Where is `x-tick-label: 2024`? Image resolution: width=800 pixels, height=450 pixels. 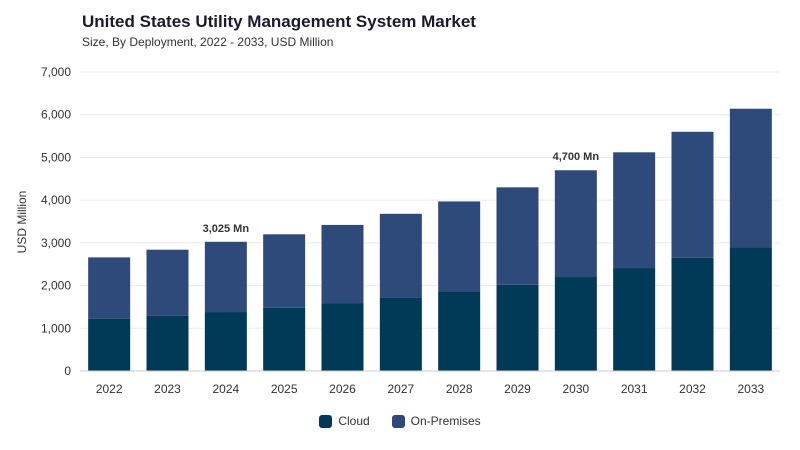 x-tick-label: 2024 is located at coordinates (225, 389).